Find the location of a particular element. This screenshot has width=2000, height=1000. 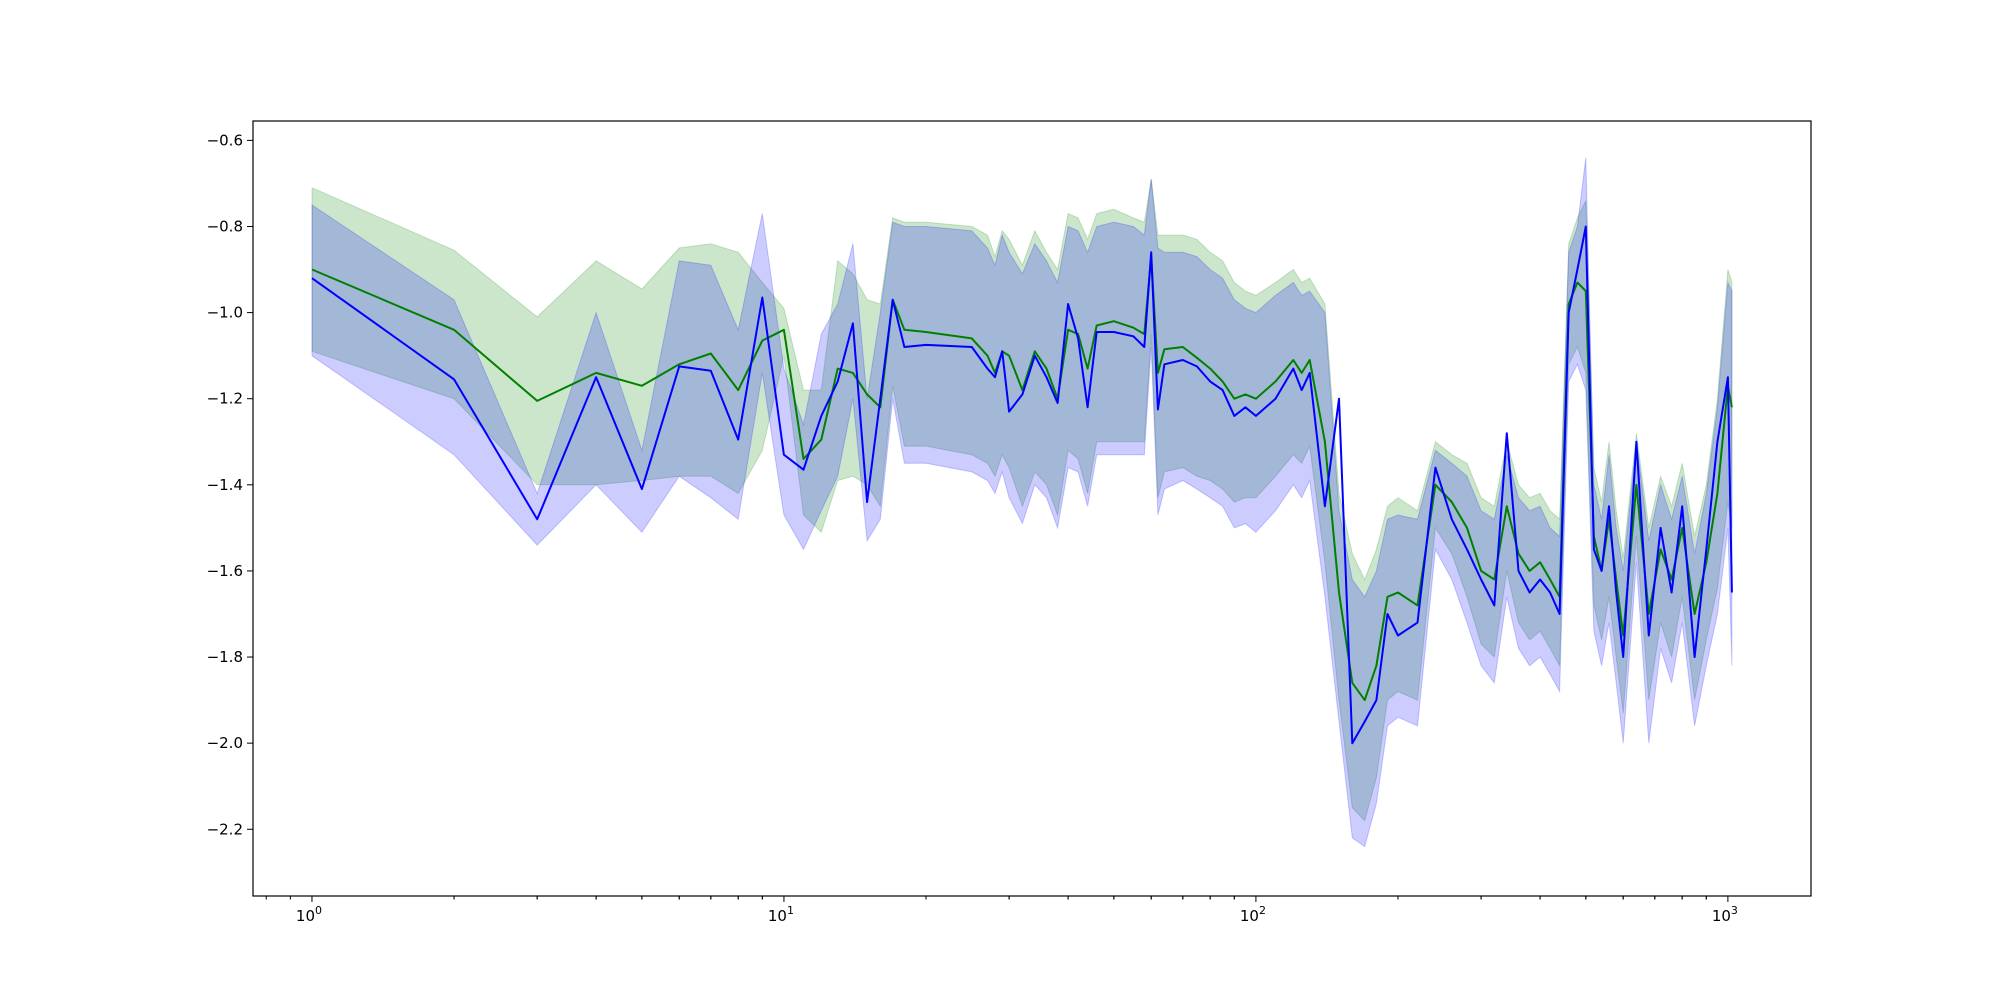

y-tick-label: −1.2 is located at coordinates (225, 399).